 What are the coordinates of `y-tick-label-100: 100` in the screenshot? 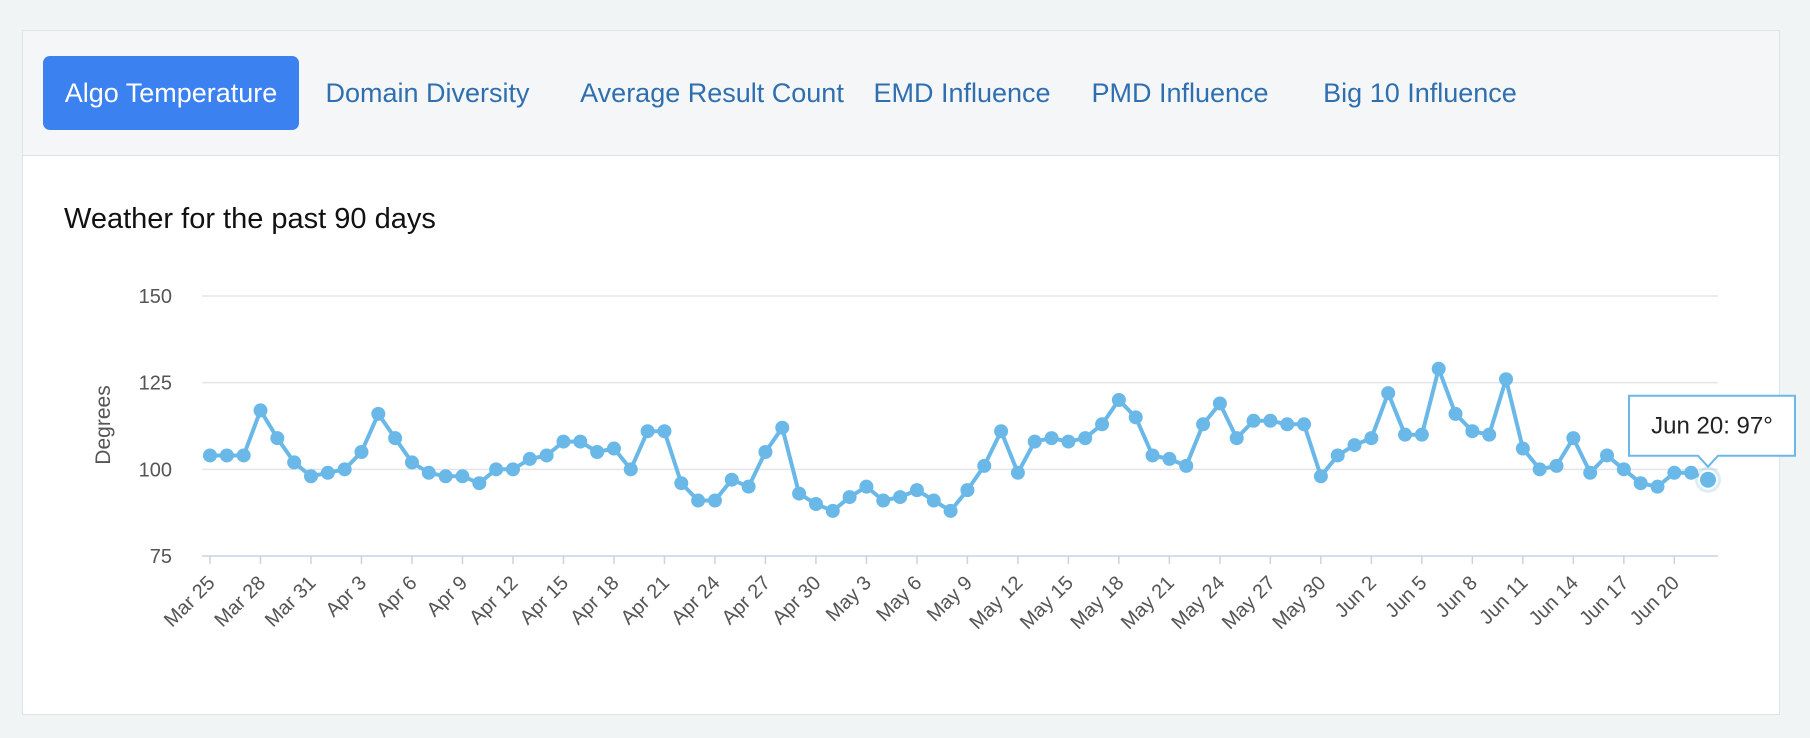 It's located at (155, 470).